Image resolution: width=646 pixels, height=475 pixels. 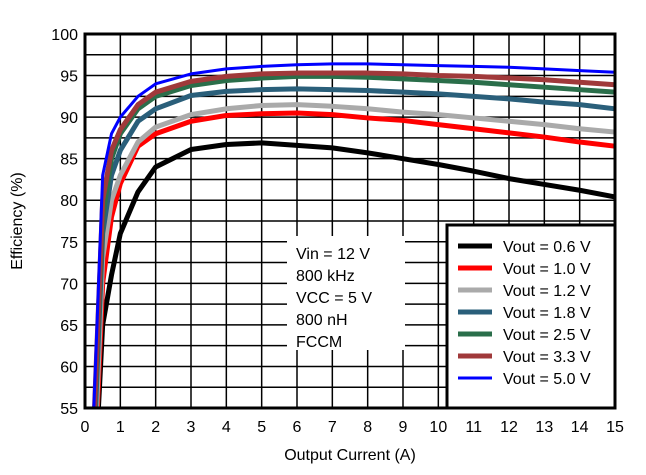 What do you see at coordinates (69, 160) in the screenshot?
I see `y-tick-label: 85` at bounding box center [69, 160].